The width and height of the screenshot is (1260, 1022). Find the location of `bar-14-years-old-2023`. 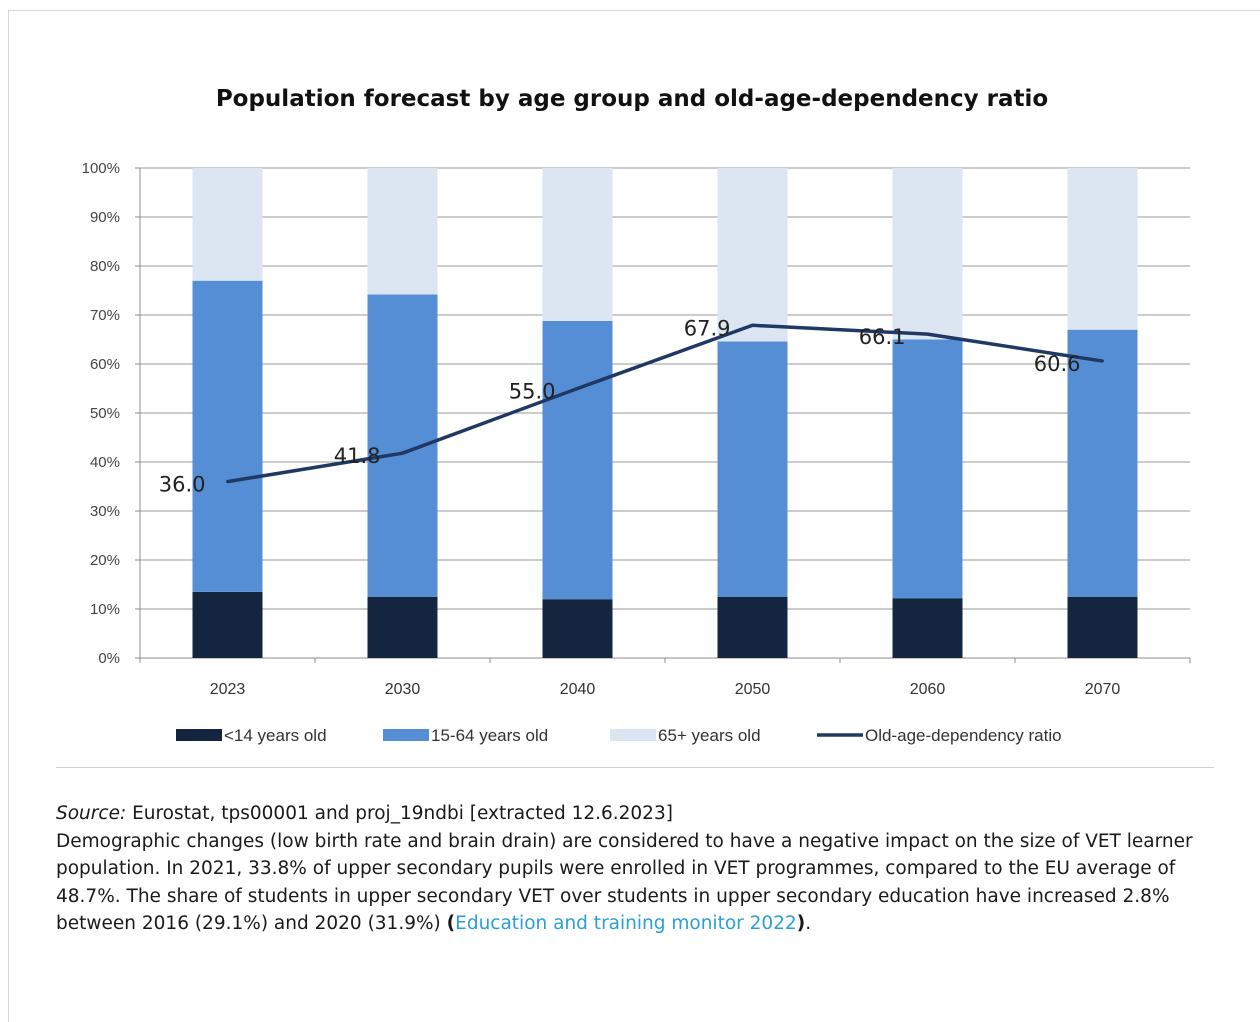

bar-14-years-old-2023 is located at coordinates (227, 624).